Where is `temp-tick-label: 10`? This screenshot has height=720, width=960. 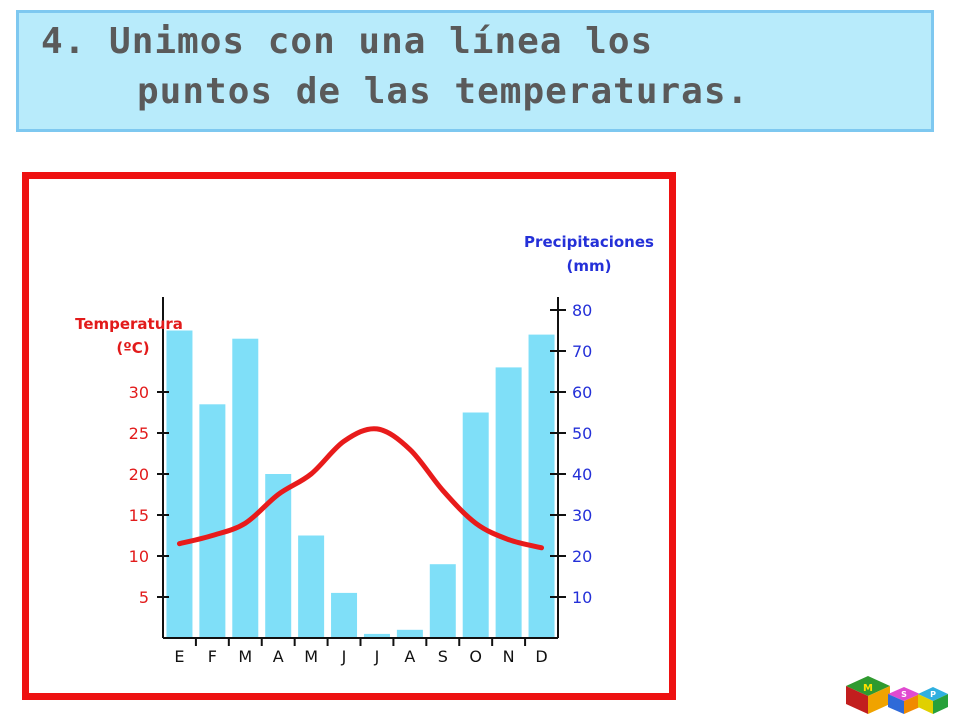 temp-tick-label: 10 is located at coordinates (139, 556).